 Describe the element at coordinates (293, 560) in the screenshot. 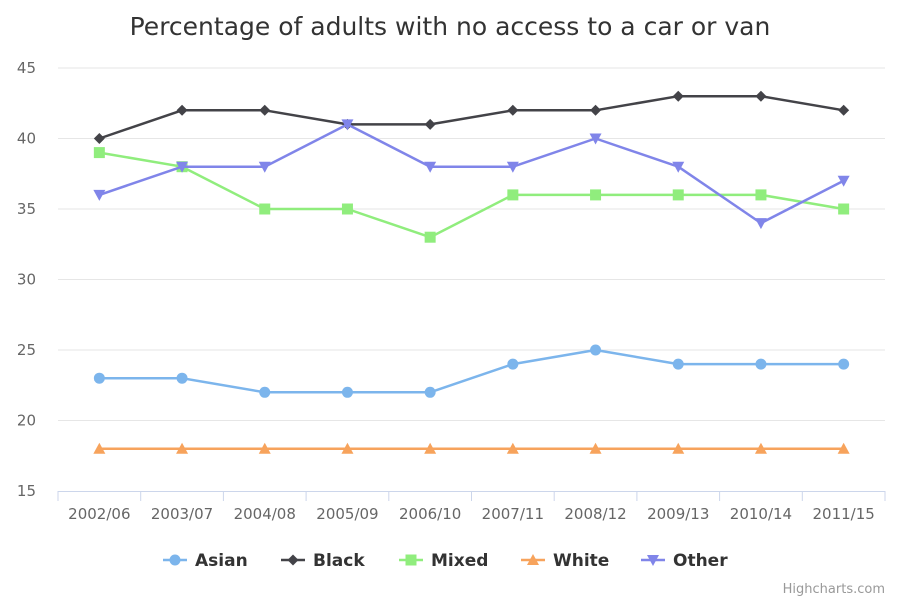

I see `legend-symbol-black` at that location.